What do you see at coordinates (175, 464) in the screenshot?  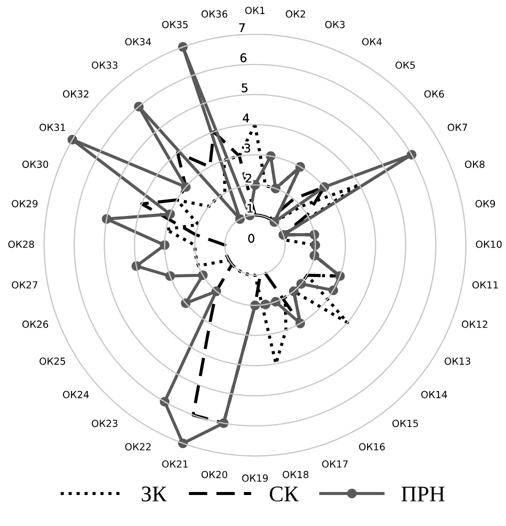 I see `spoke-label: ОК21` at bounding box center [175, 464].